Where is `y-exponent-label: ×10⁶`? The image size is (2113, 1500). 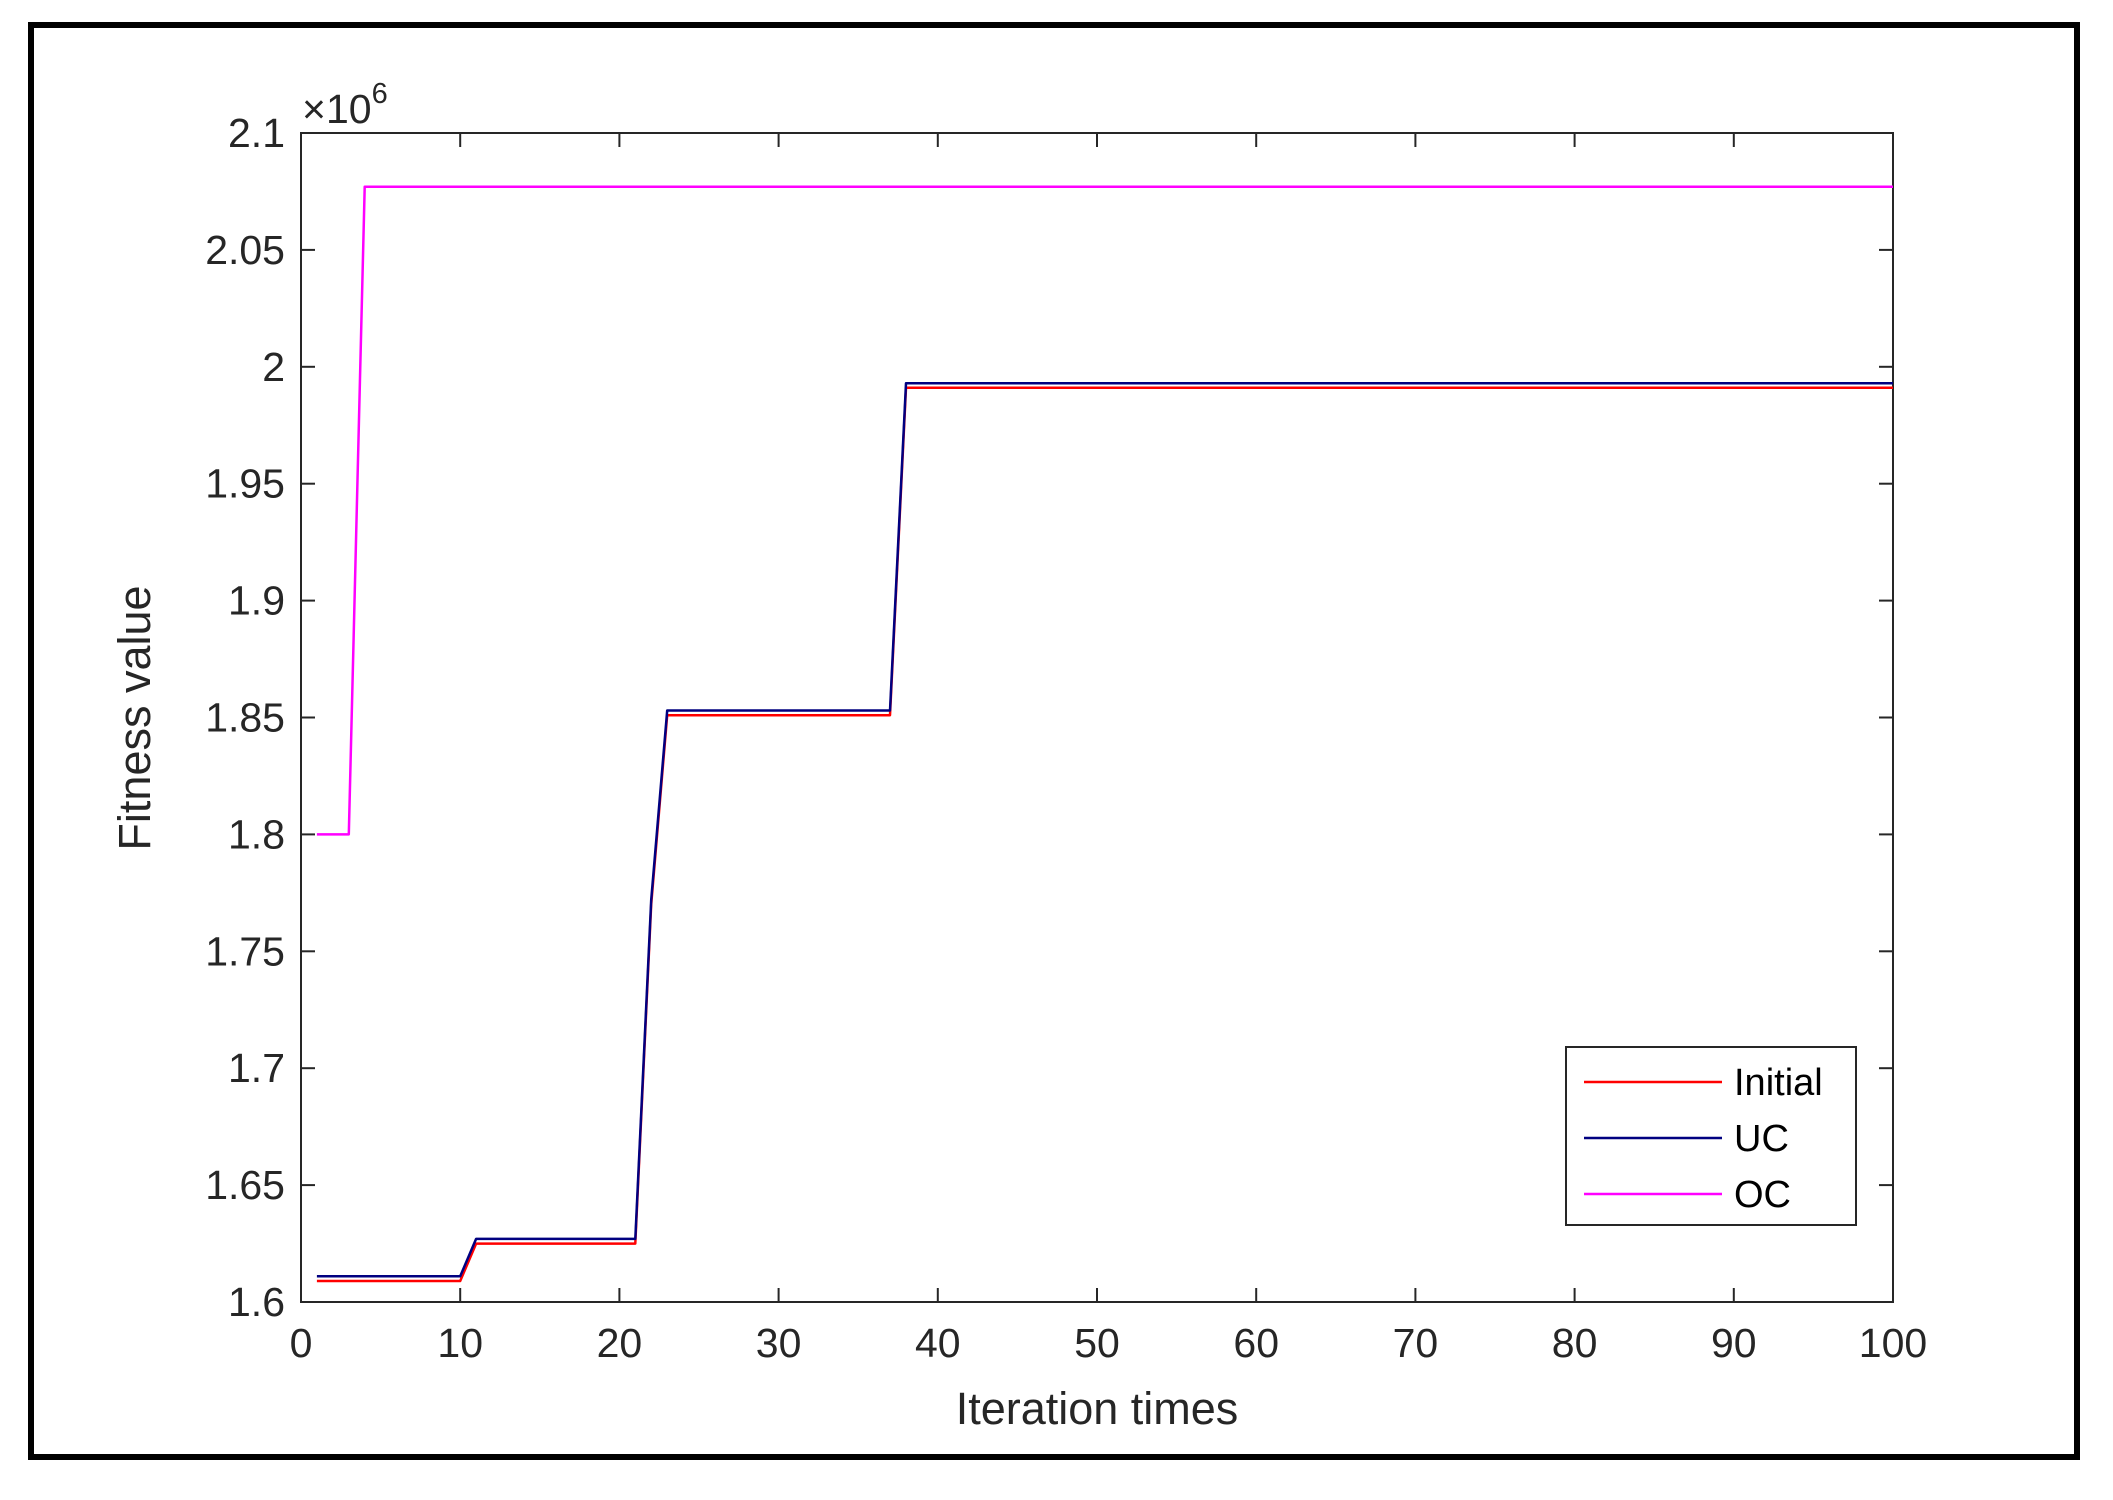 y-exponent-label: ×10⁶ is located at coordinates (345, 105).